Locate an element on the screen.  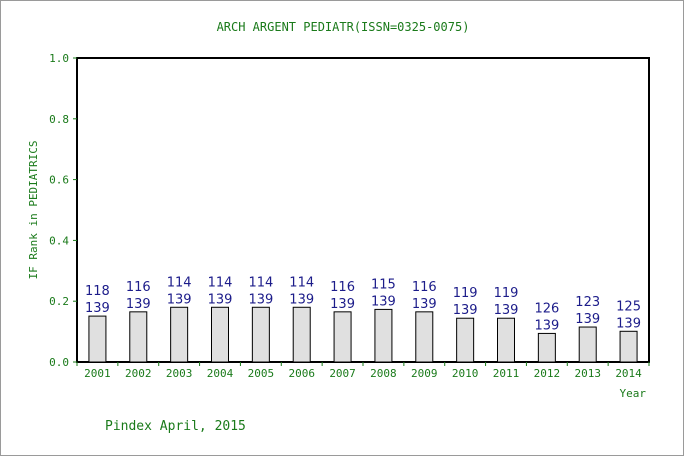
bar-label-rank: 125 is located at coordinates (628, 306).